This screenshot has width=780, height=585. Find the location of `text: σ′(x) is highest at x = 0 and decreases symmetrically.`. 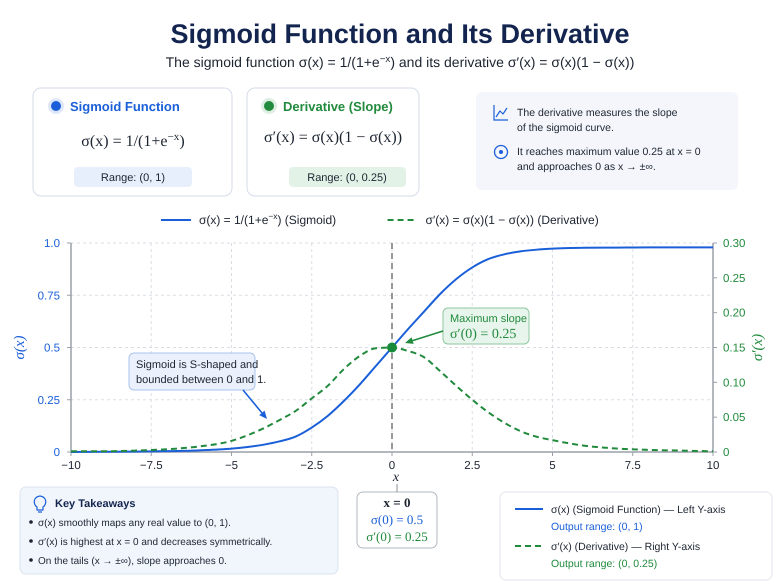

text: σ′(x) is highest at x = 0 and decreases symmetrically. is located at coordinates (155, 542).